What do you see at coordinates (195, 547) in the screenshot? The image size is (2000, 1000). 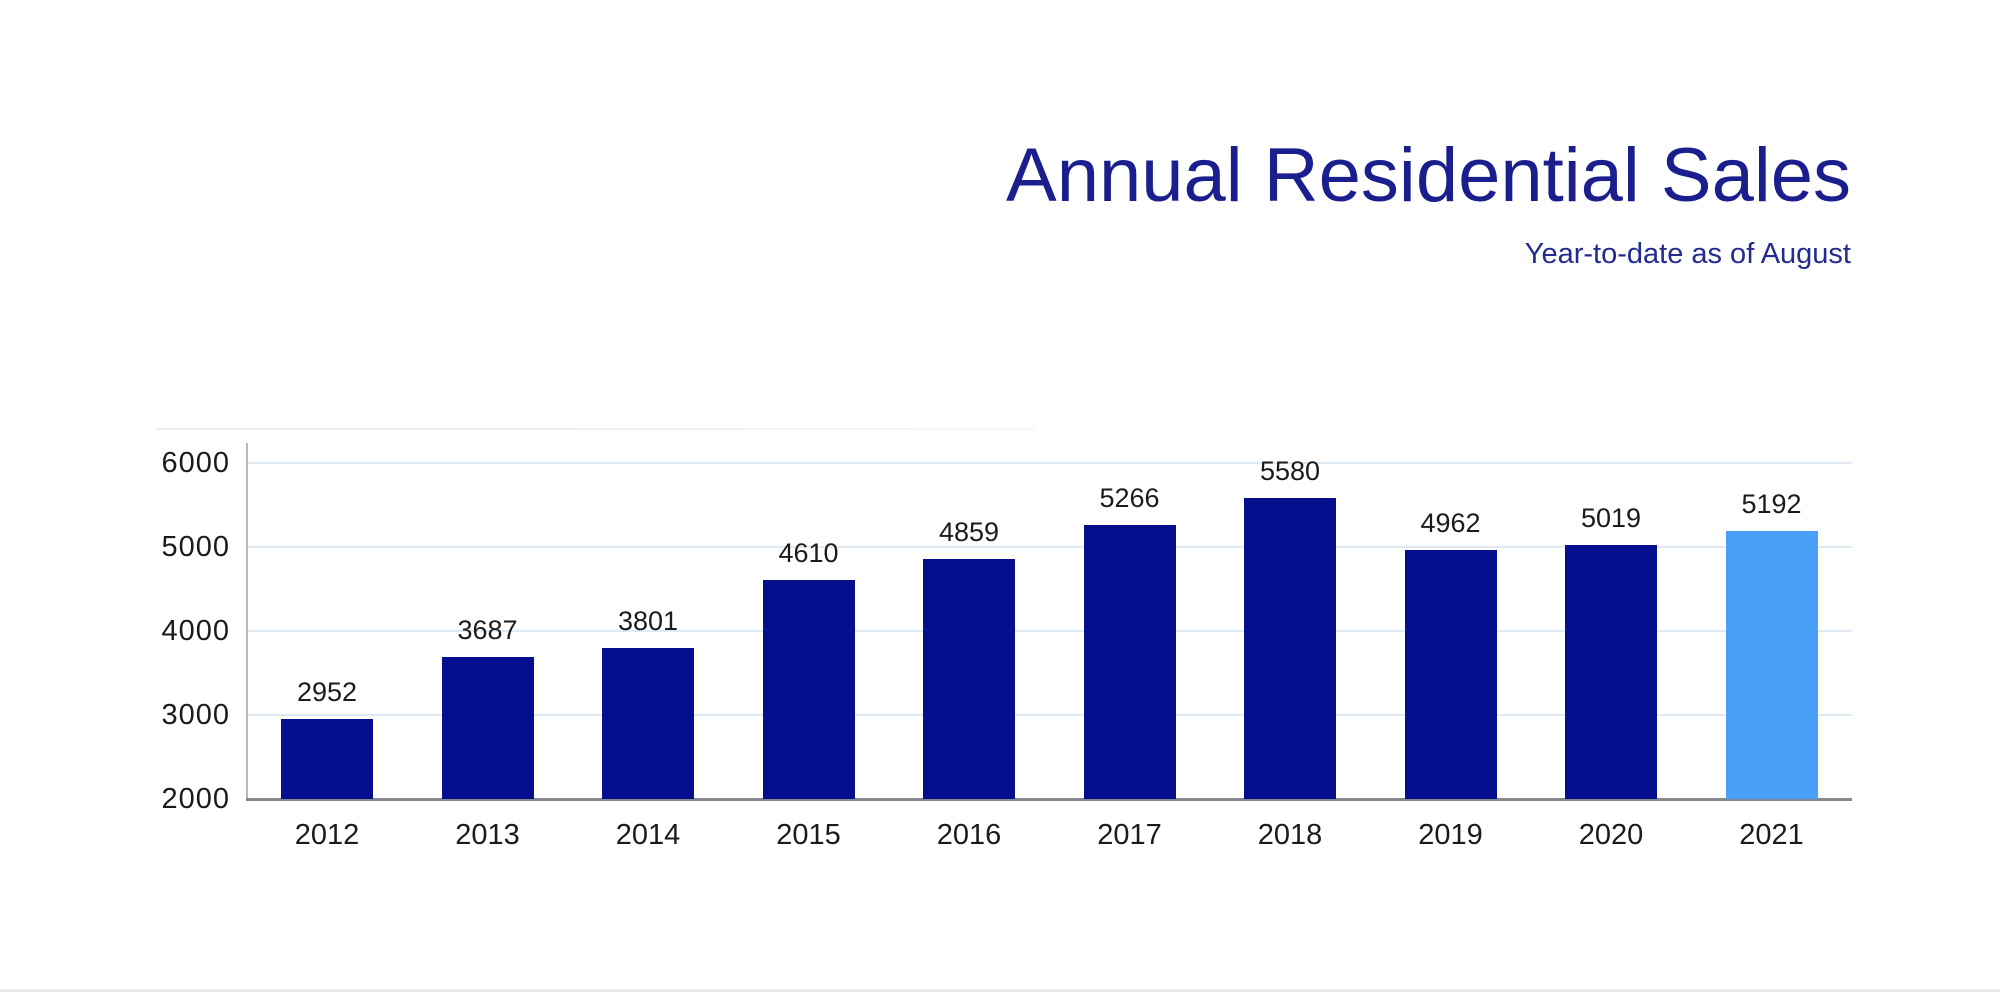 I see `y-tick-label-5000: 5000` at bounding box center [195, 547].